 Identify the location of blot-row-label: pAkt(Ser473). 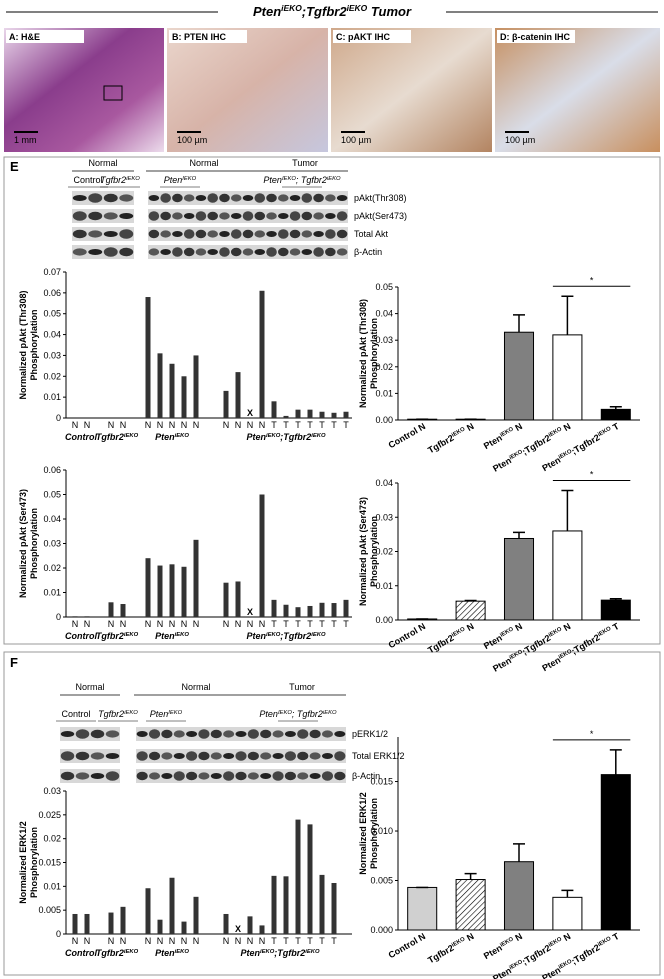
(380, 216).